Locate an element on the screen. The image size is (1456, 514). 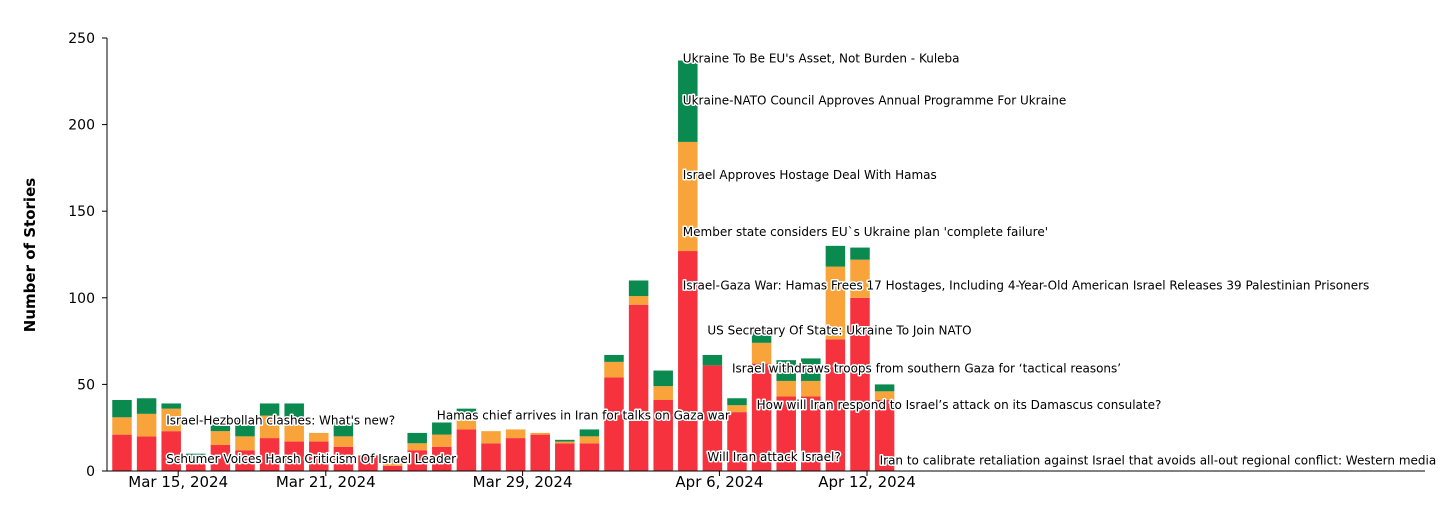
annotation-label: Will Iran attack Israel? is located at coordinates (773, 457).